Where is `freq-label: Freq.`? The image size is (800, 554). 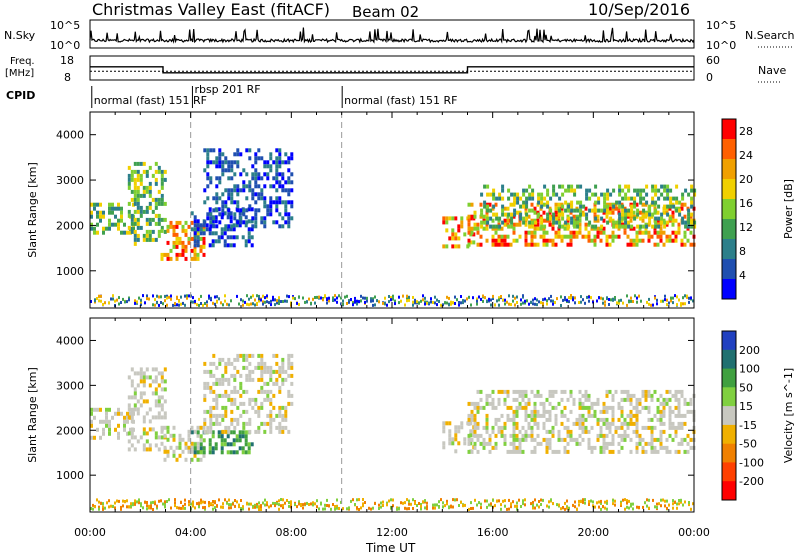 freq-label: Freq. is located at coordinates (22, 61).